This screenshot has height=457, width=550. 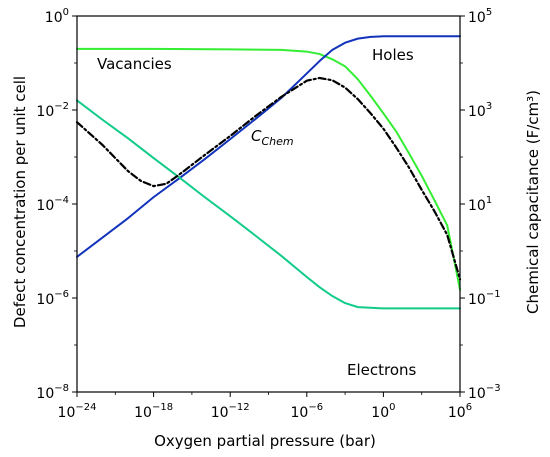 I want to click on x-axis-label: Oxygen partial pressure (bar), so click(x=265, y=441).